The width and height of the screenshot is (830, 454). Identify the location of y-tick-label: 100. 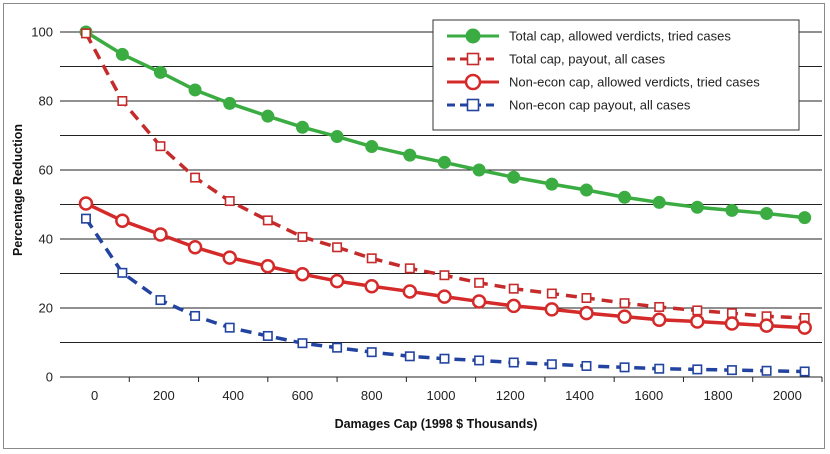
(42, 32).